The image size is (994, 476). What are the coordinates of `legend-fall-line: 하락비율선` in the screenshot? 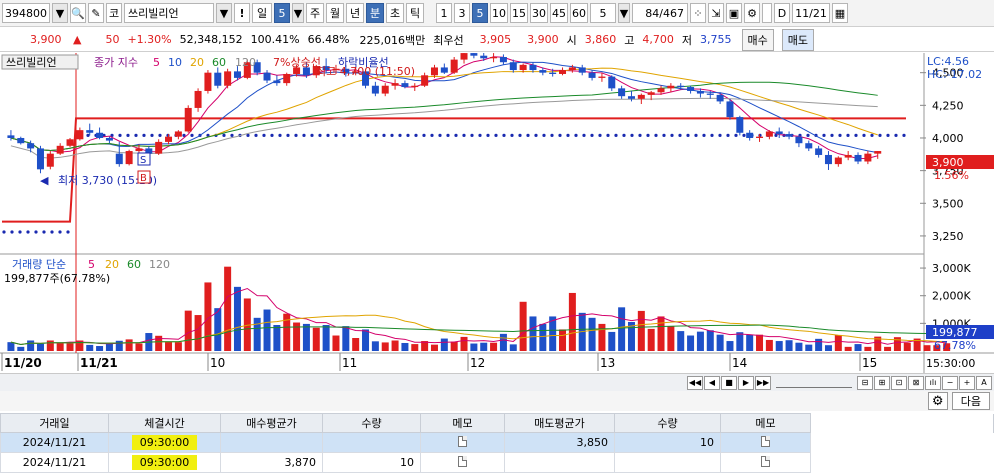 It's located at (363, 62).